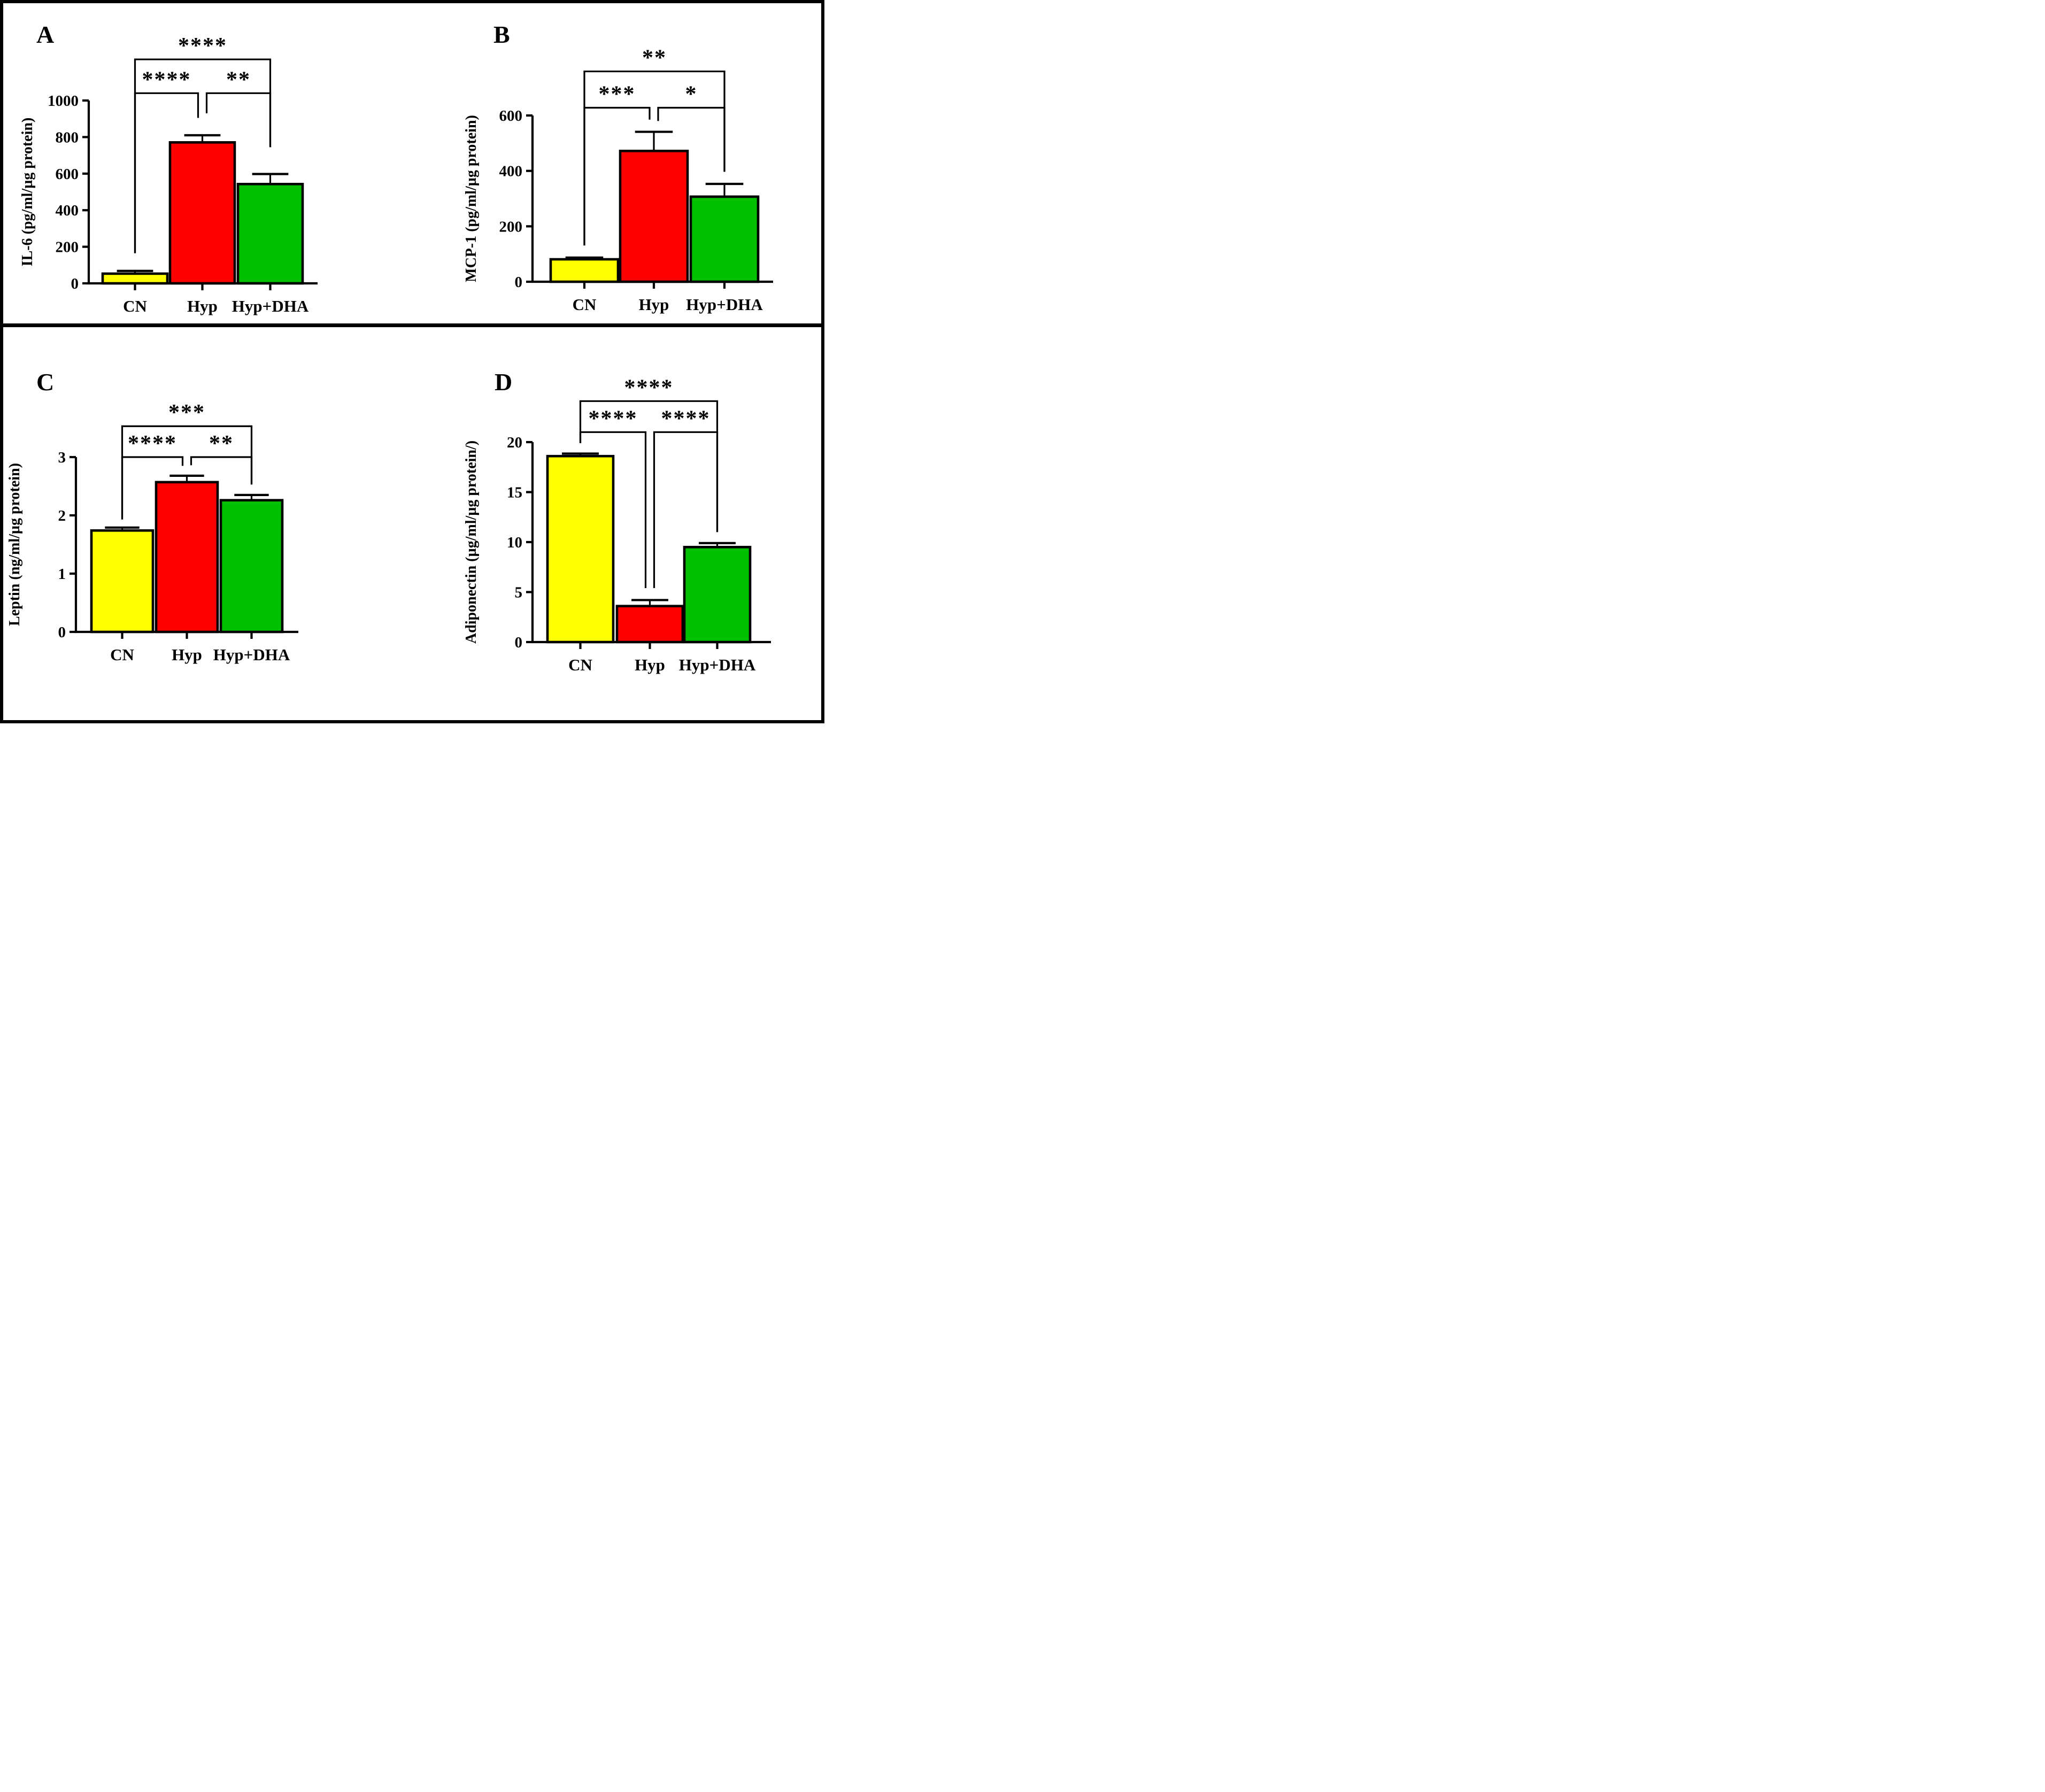 This screenshot has width=2045, height=1792. What do you see at coordinates (514, 492) in the screenshot?
I see `y-tick-label: 15` at bounding box center [514, 492].